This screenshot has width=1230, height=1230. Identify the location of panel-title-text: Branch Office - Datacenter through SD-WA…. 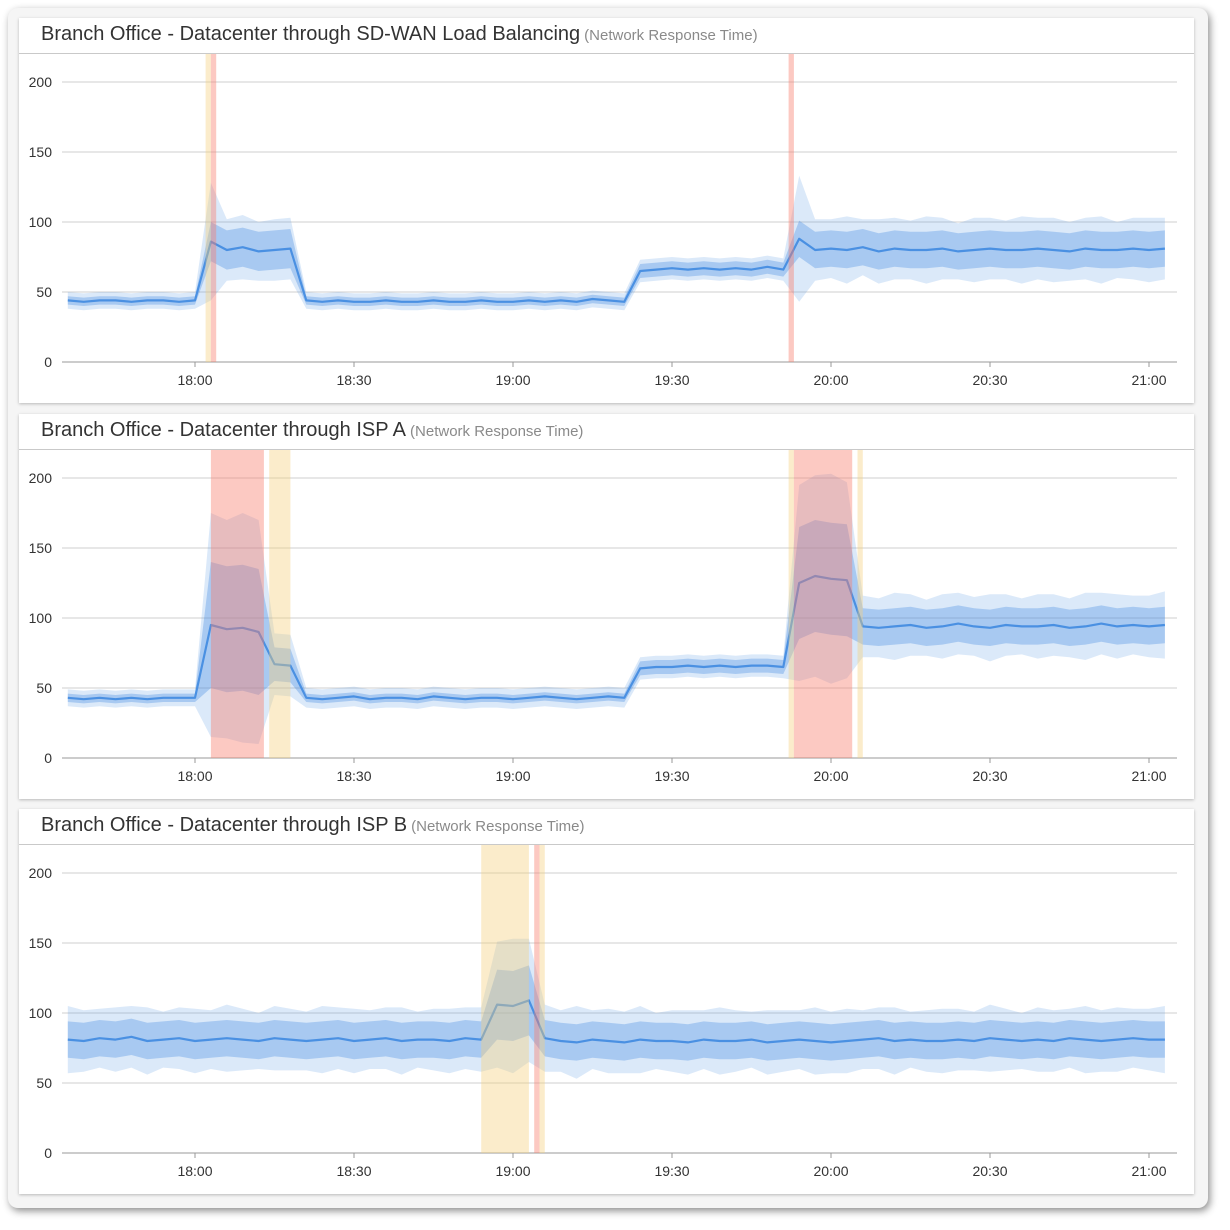
(311, 34).